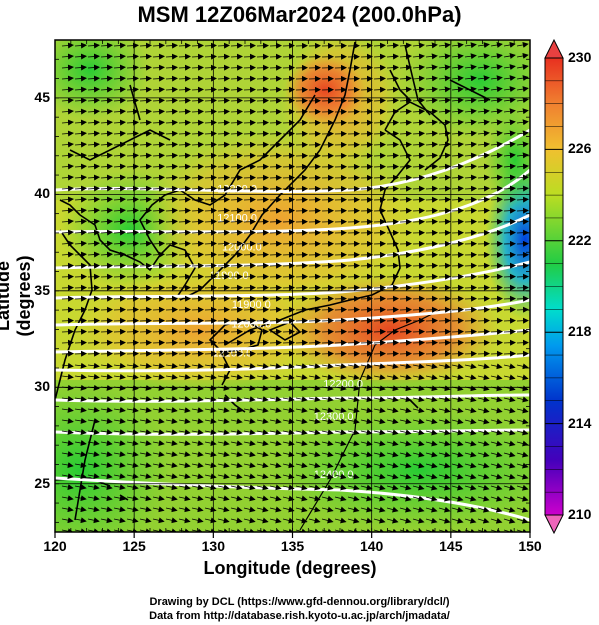  Describe the element at coordinates (580, 239) in the screenshot. I see `colorbar-label: 222` at that location.